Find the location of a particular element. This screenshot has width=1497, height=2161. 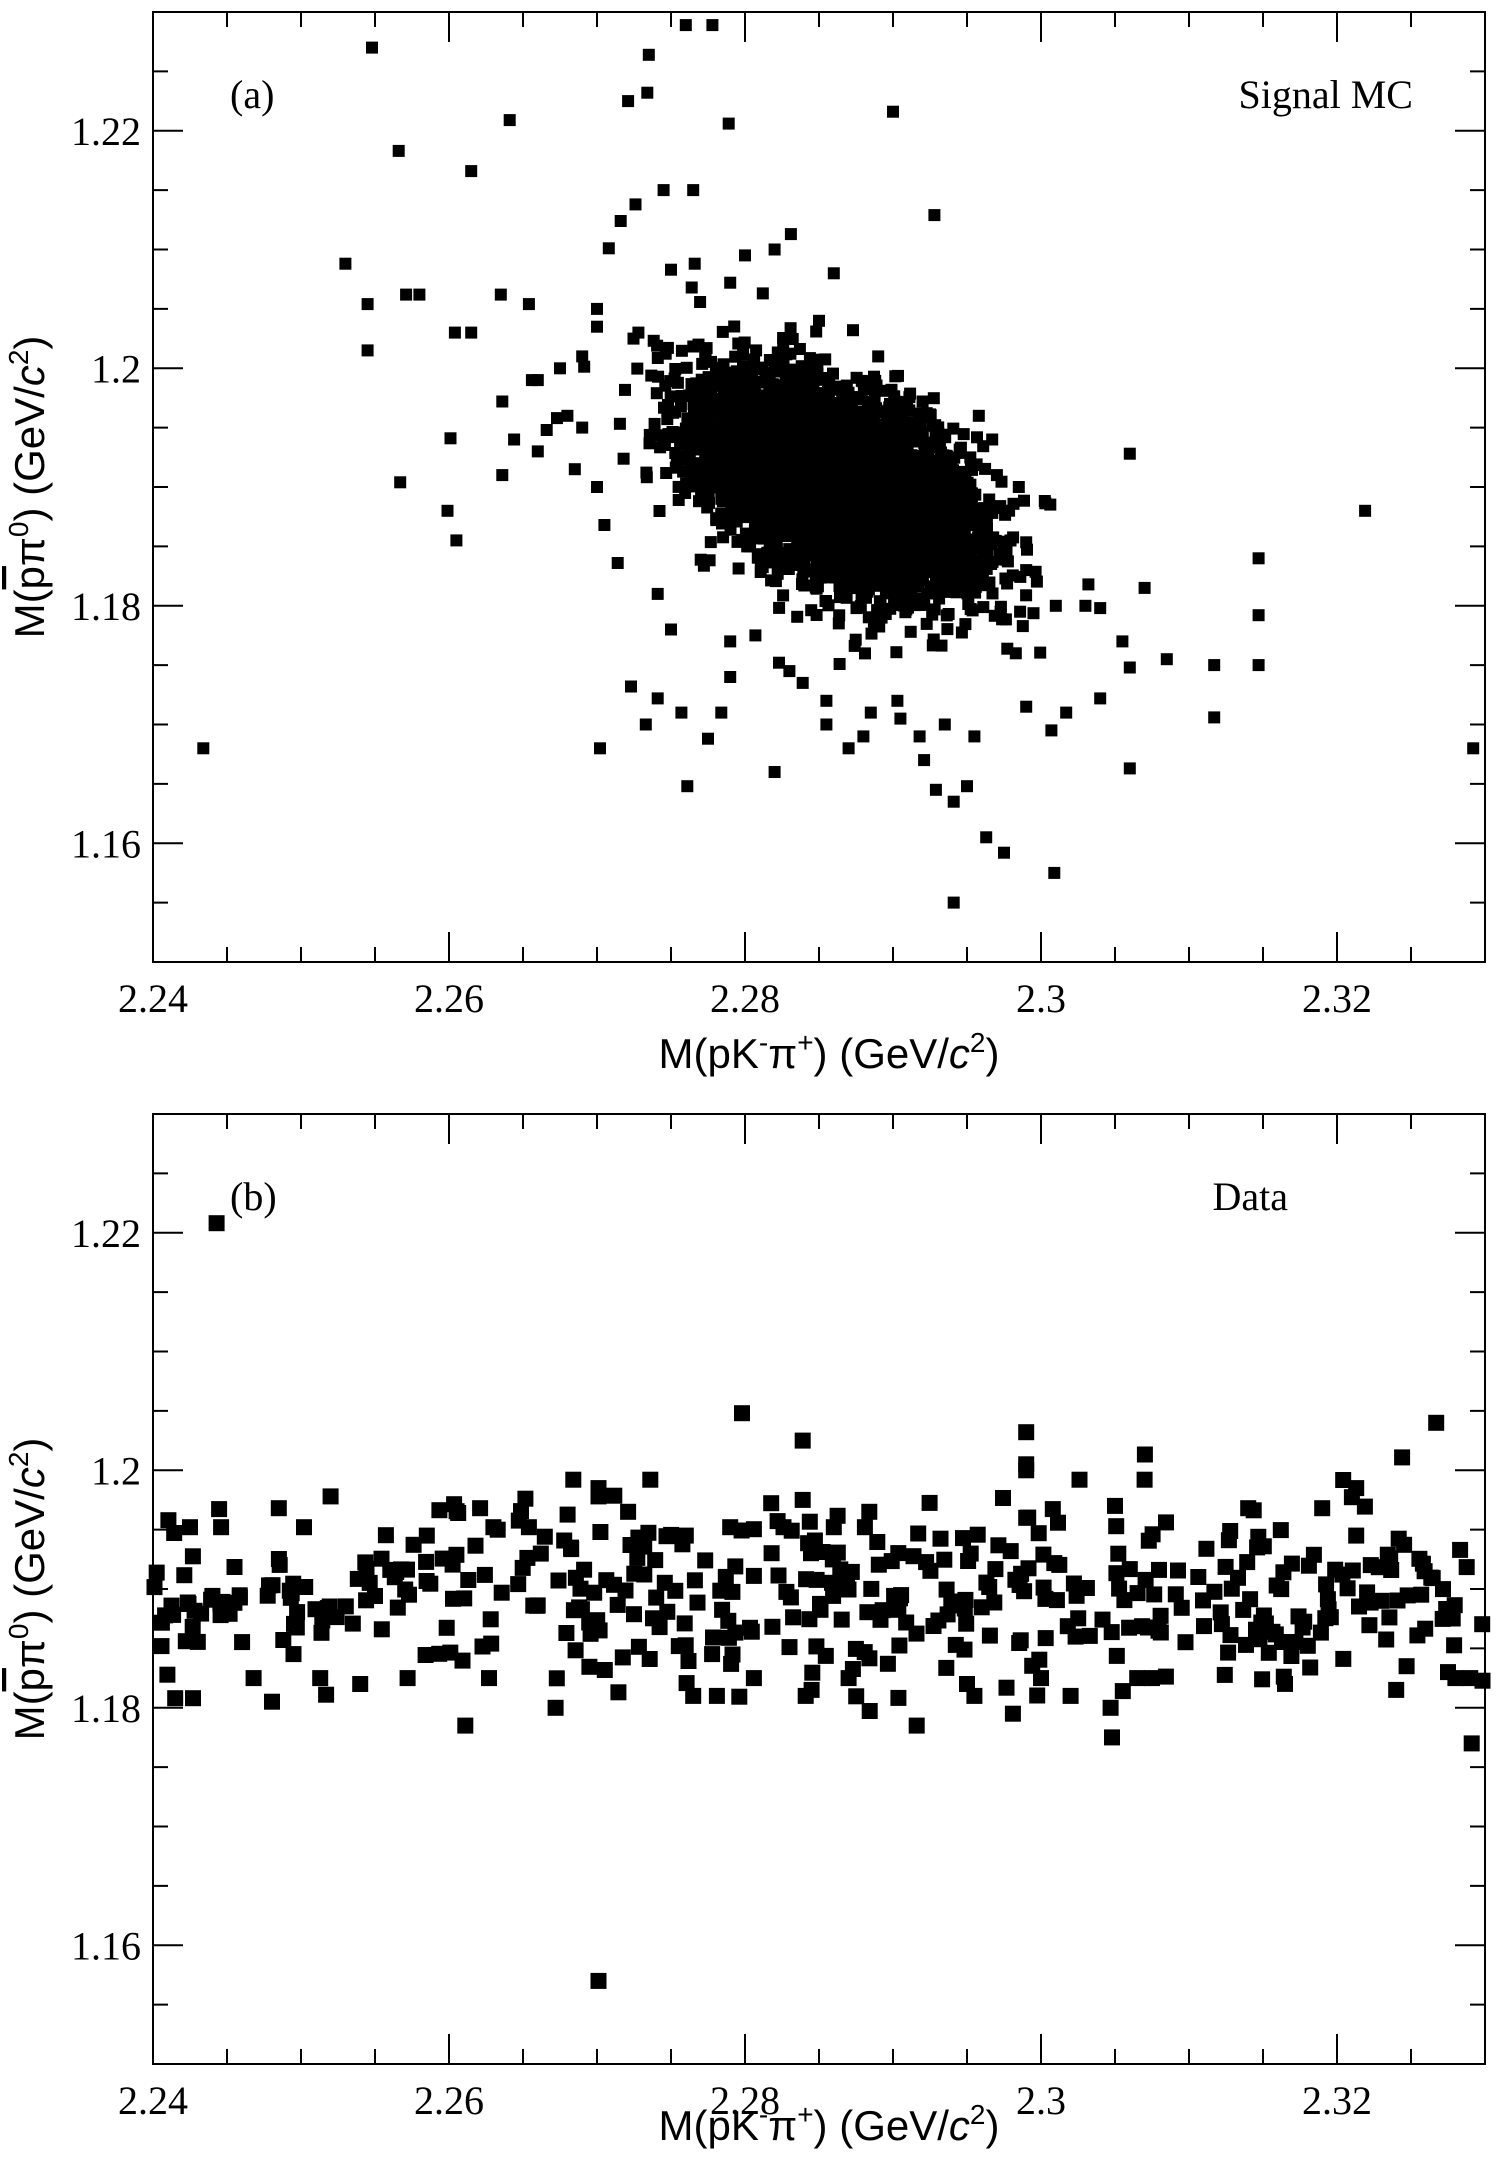

x-tick-label: 2.32 is located at coordinates (1337, 2100).